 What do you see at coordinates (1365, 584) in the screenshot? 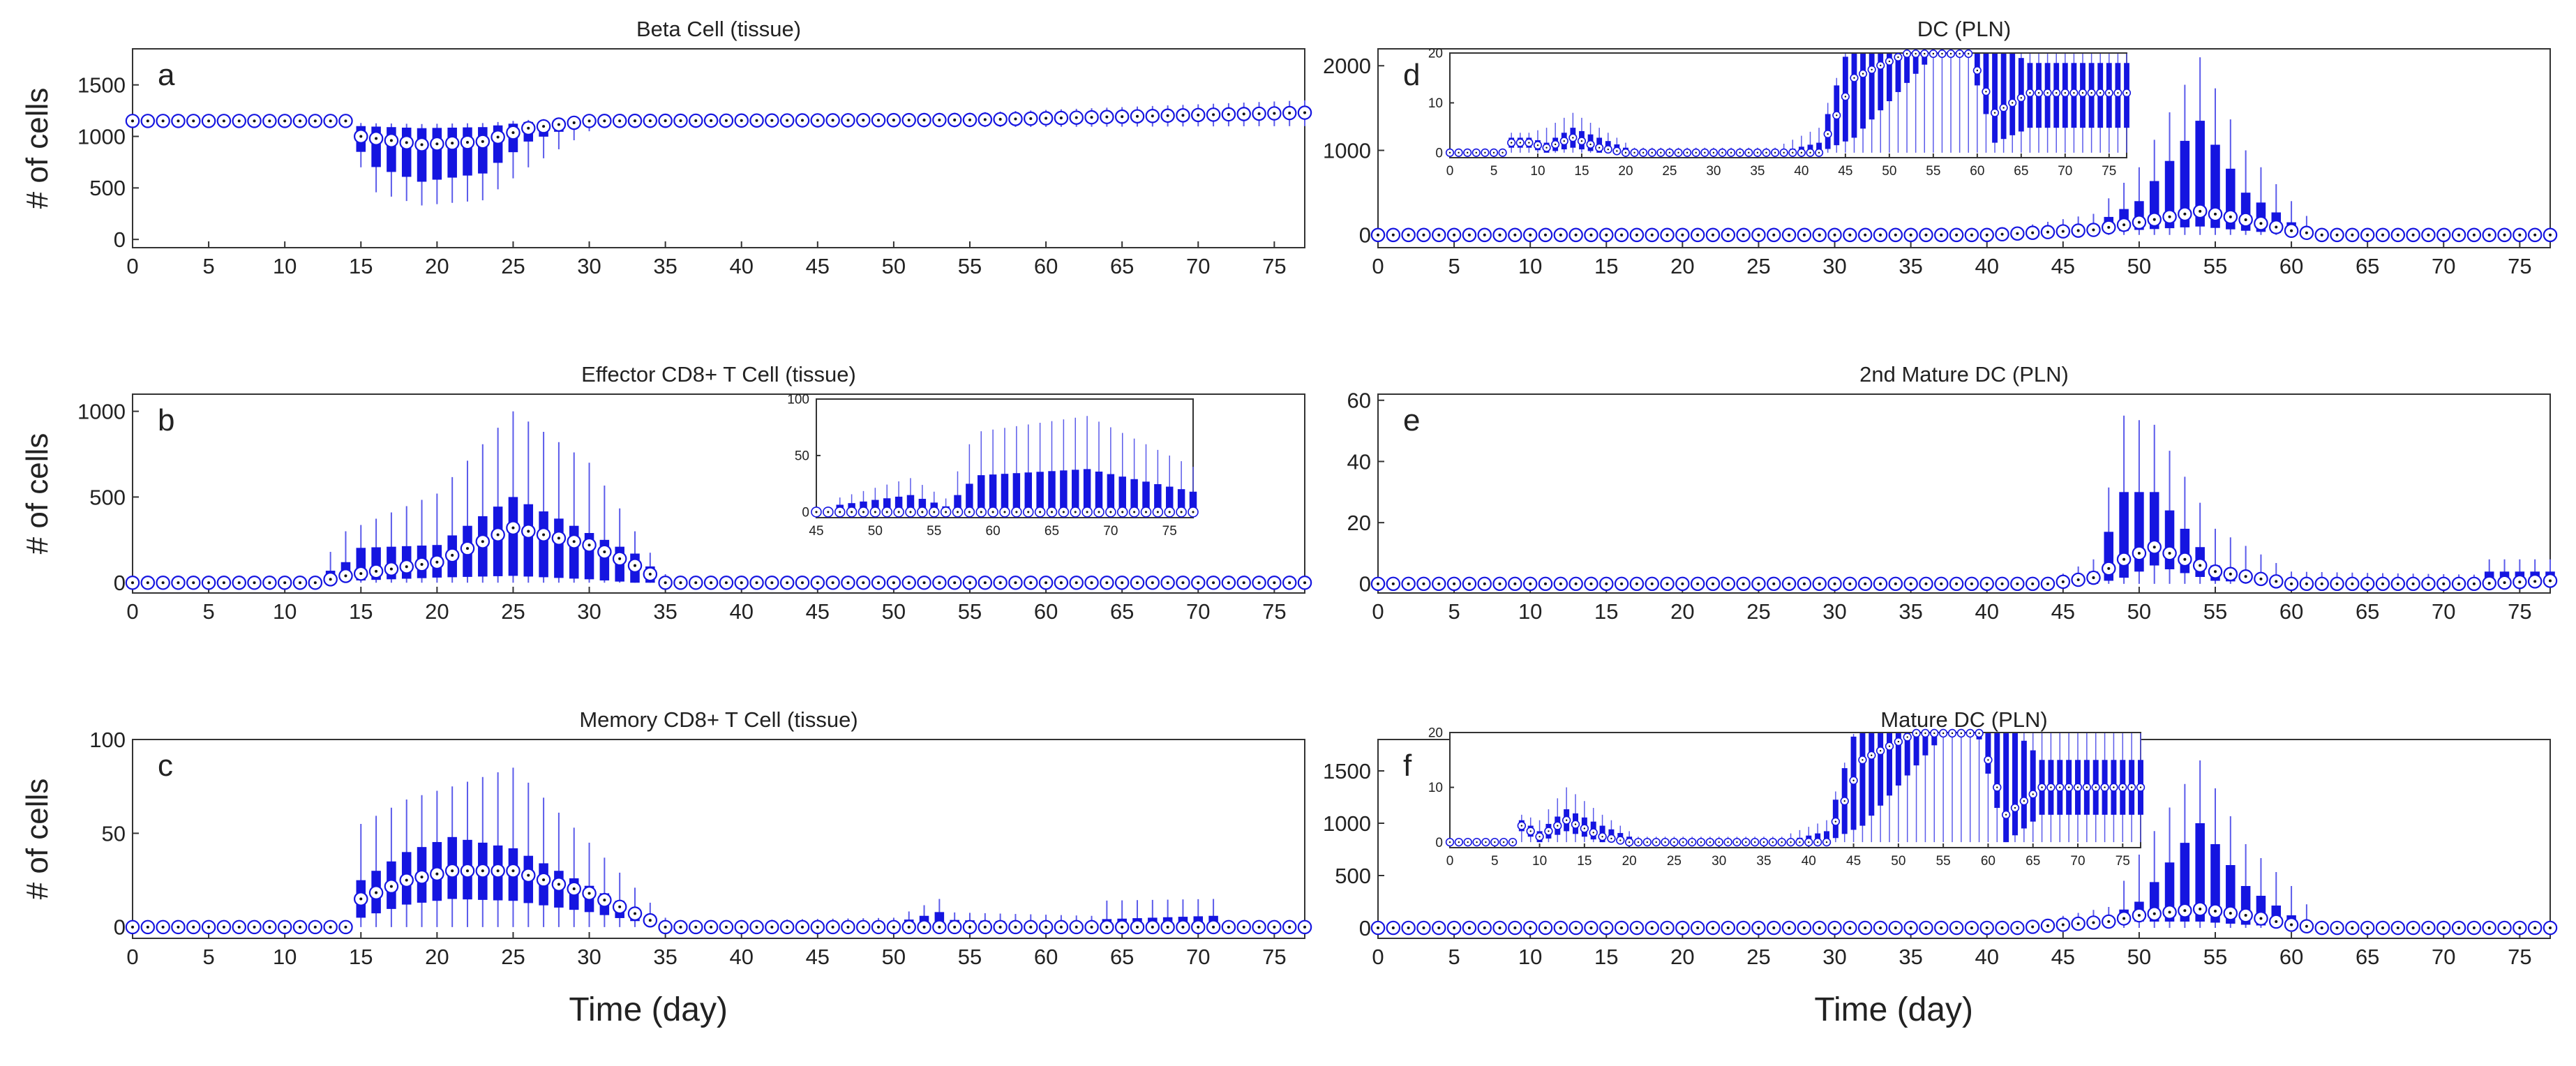
I see `panel-e-ytick-label: 0` at bounding box center [1365, 584].